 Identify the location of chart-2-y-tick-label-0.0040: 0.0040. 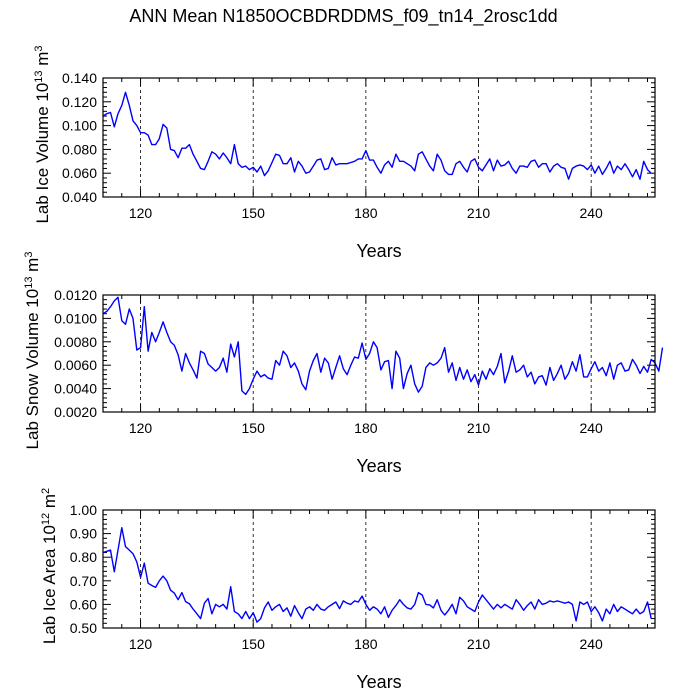
(75, 389).